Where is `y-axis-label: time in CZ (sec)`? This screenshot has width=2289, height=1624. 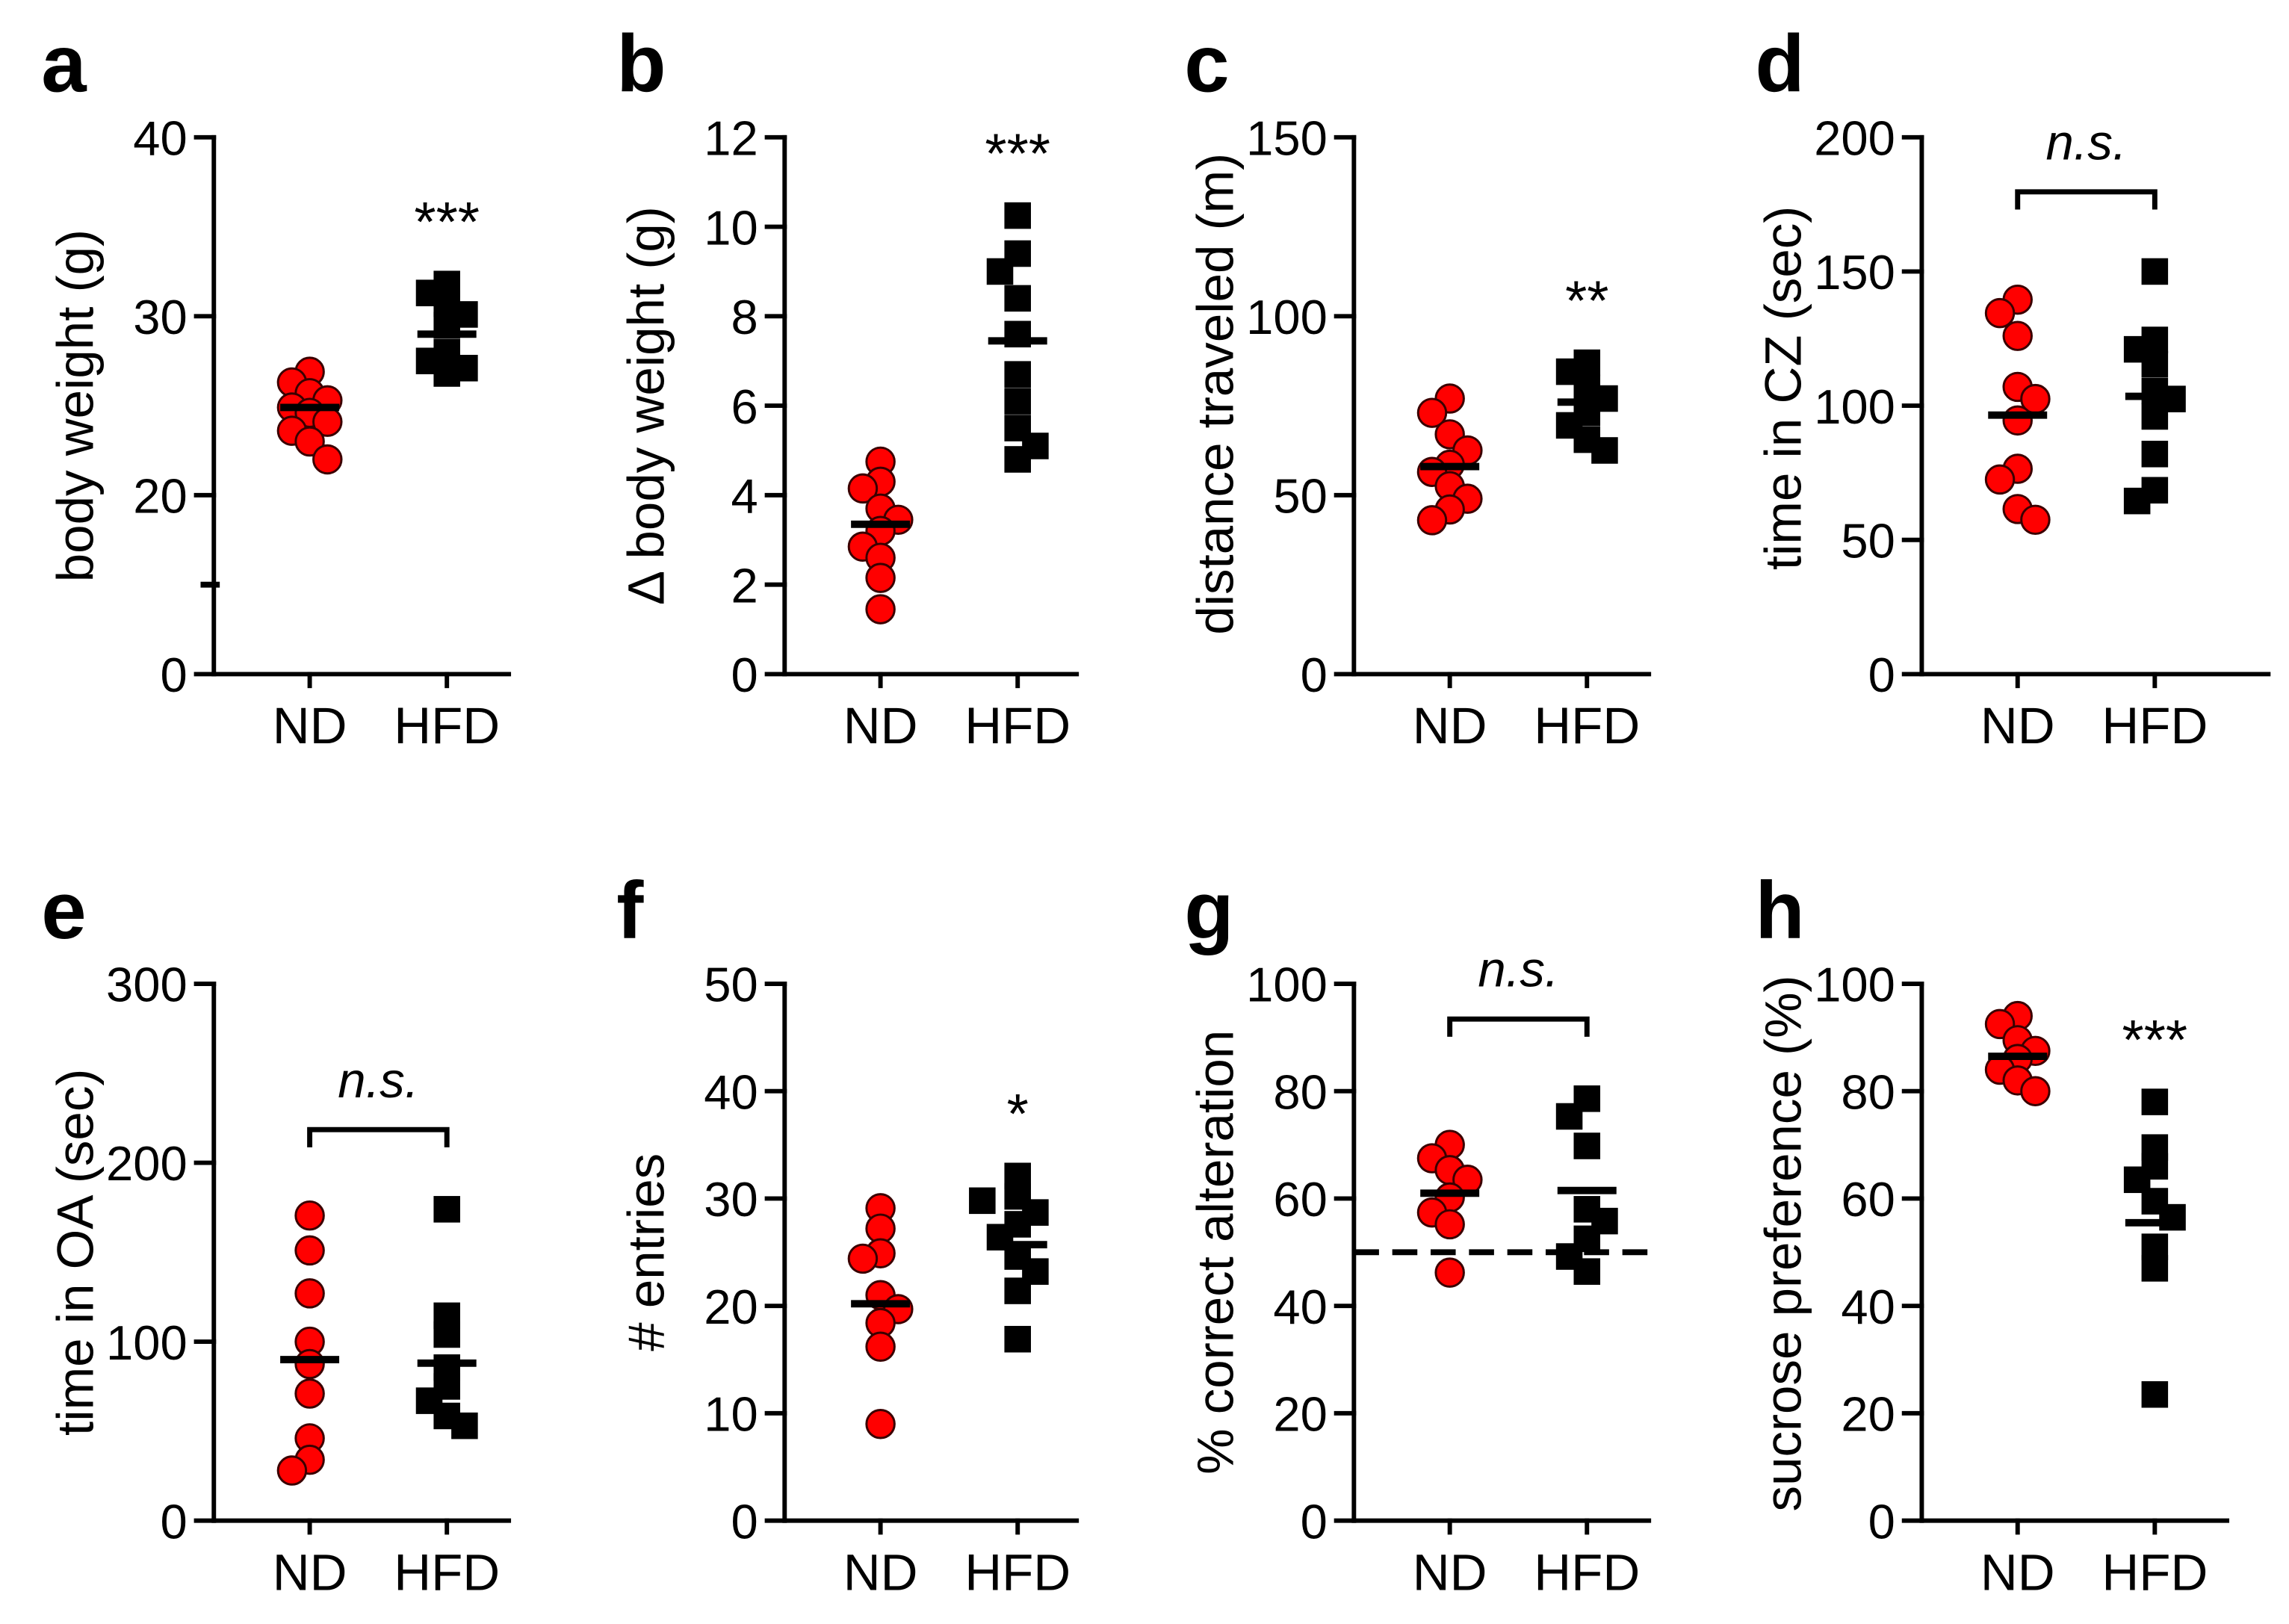 y-axis-label: time in CZ (sec) is located at coordinates (1783, 388).